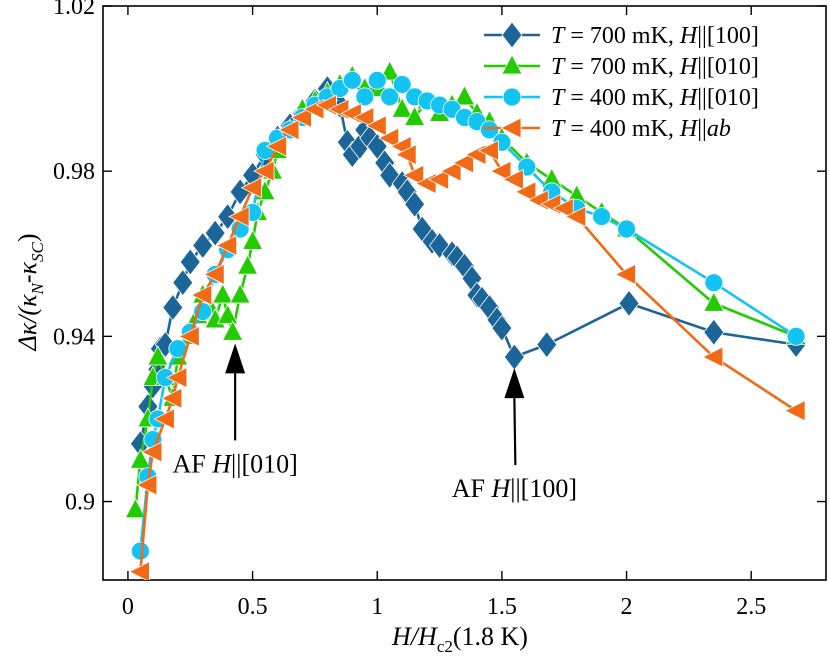 The height and width of the screenshot is (658, 830). I want to click on legend-entry-2: T = 700 mK, H||[010], so click(621, 67).